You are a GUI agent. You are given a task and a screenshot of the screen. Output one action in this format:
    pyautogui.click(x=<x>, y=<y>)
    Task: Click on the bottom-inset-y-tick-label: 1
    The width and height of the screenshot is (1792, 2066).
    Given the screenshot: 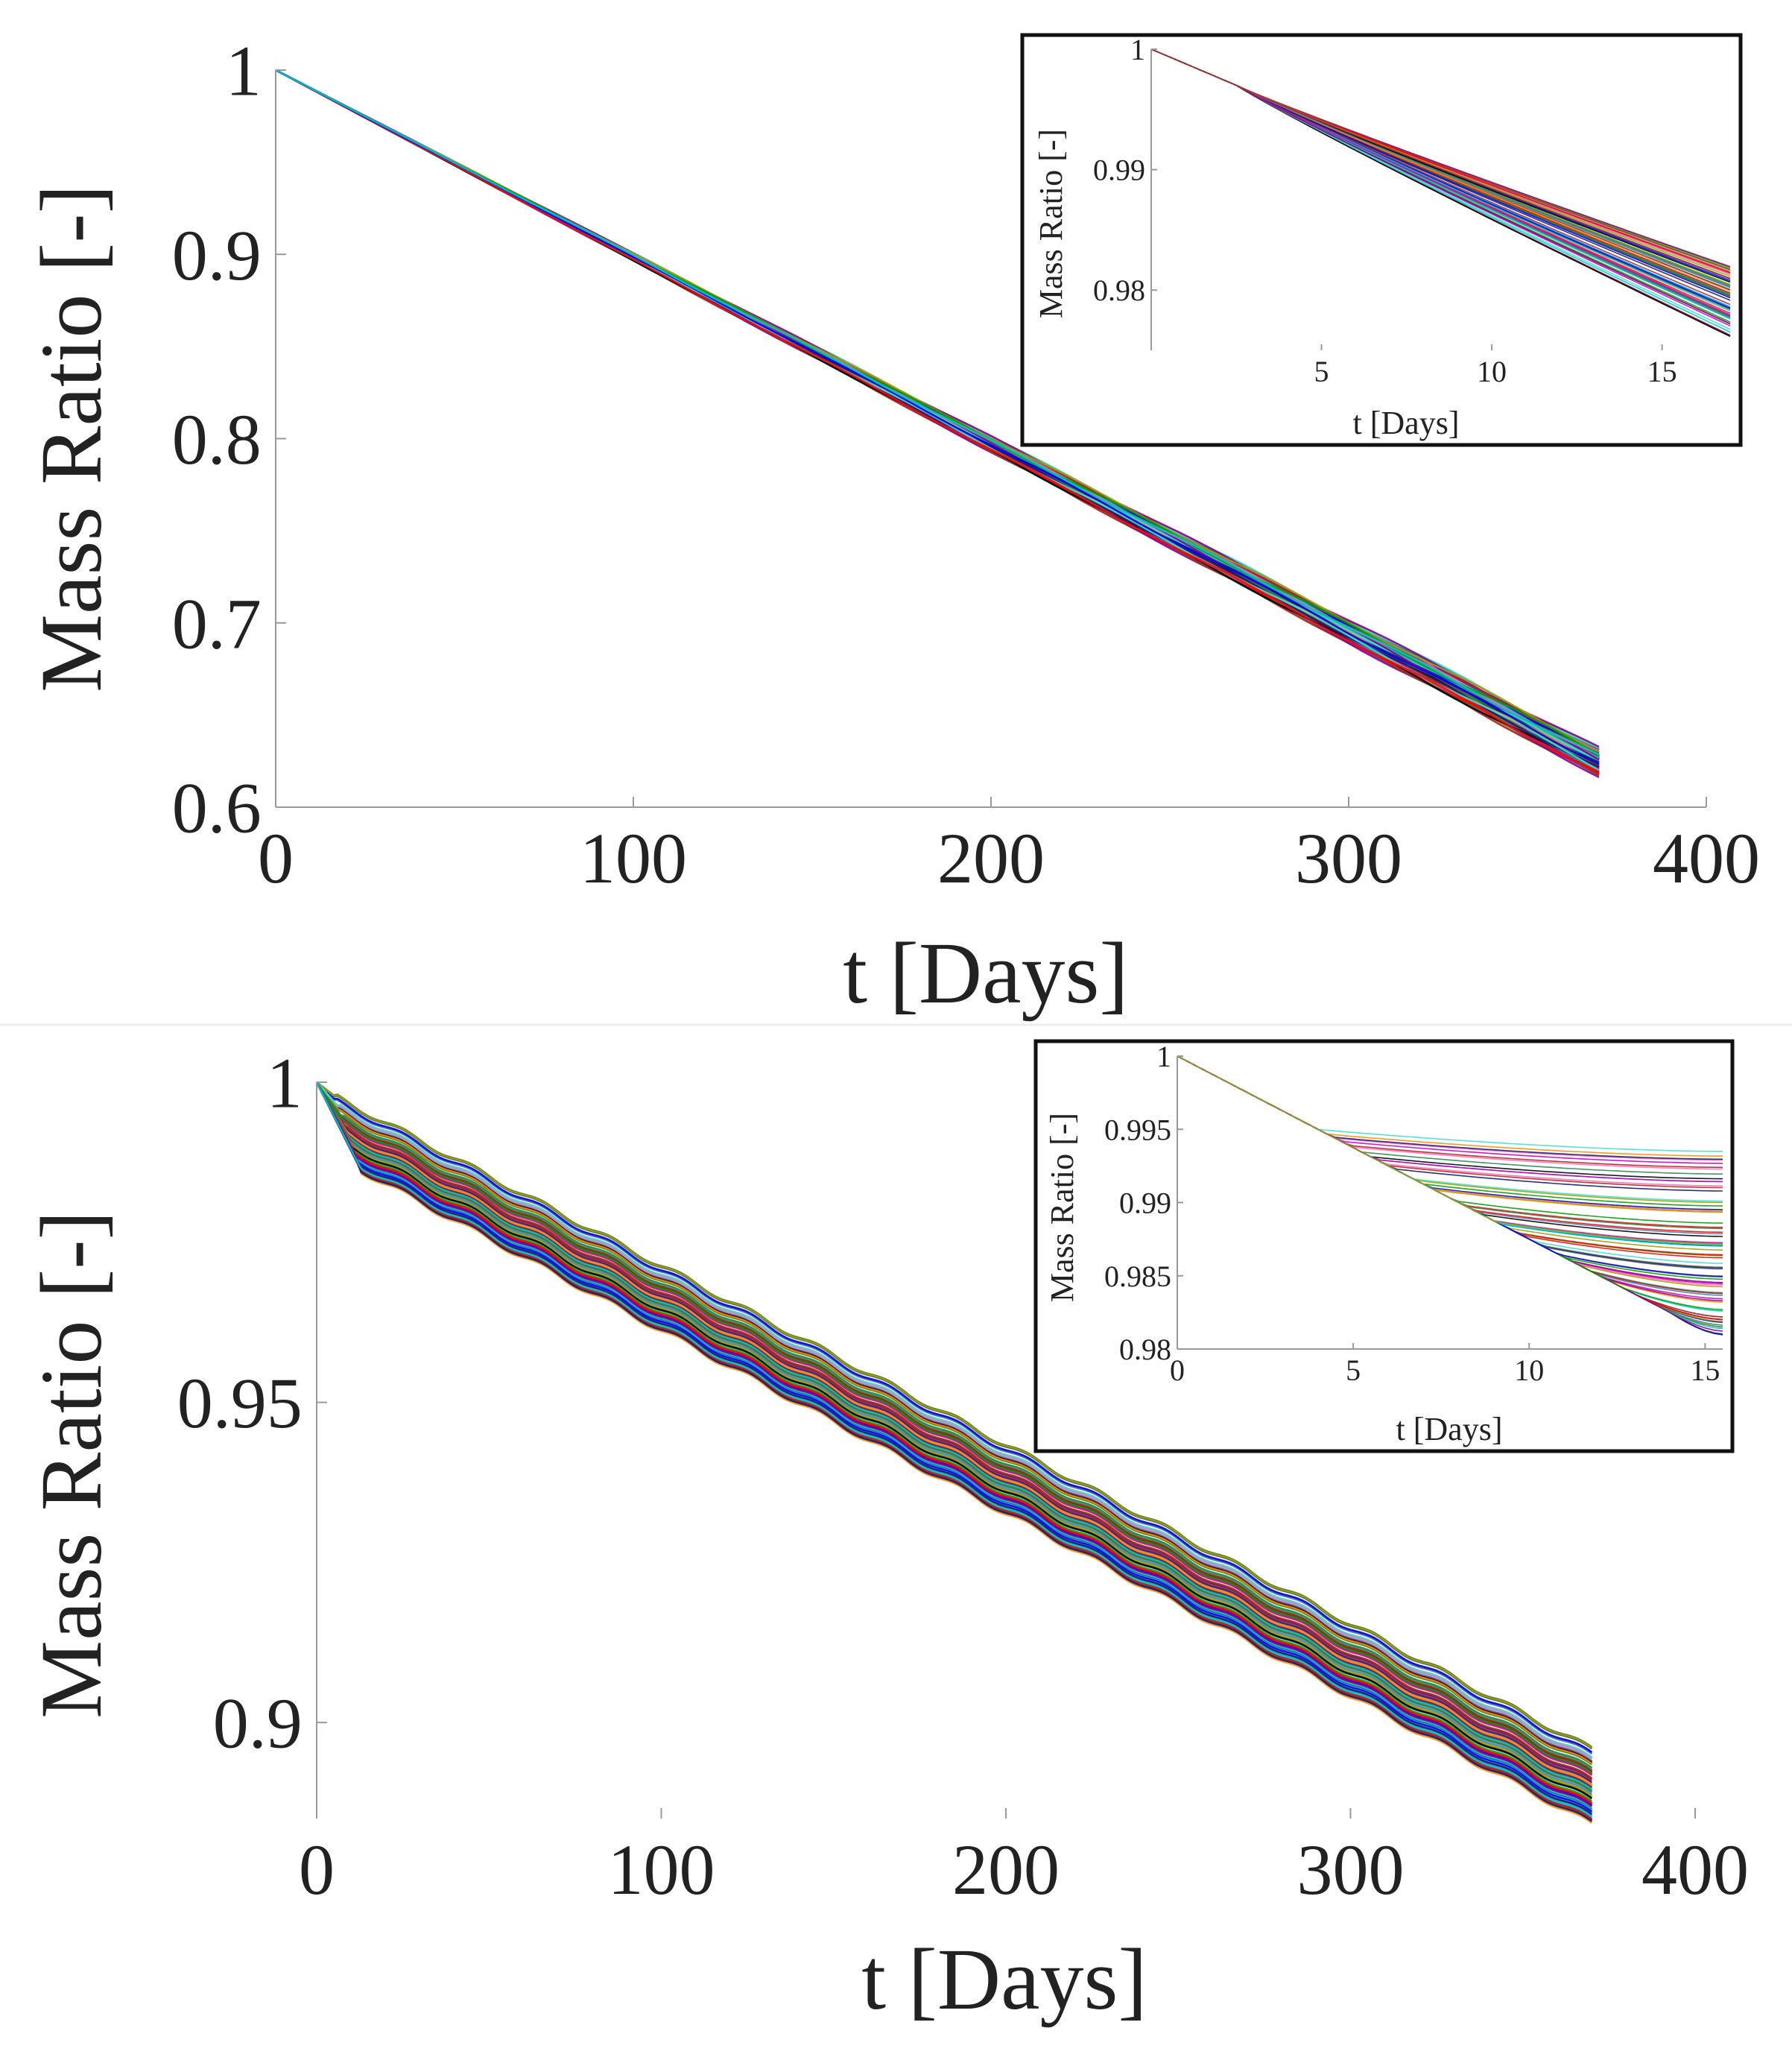 What is the action you would take?
    pyautogui.click(x=1163, y=1056)
    